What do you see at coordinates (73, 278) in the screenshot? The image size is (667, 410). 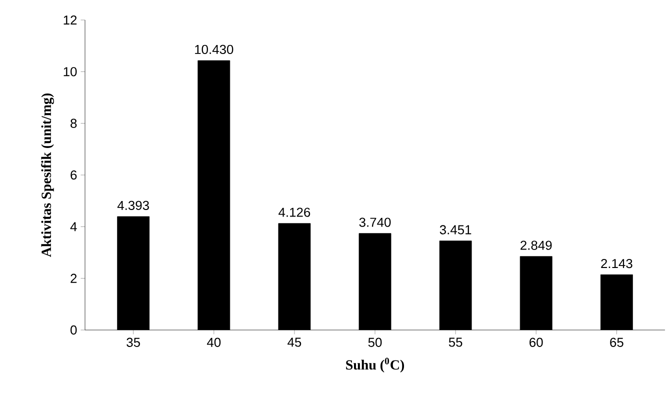 I see `y-tick-label: 2` at bounding box center [73, 278].